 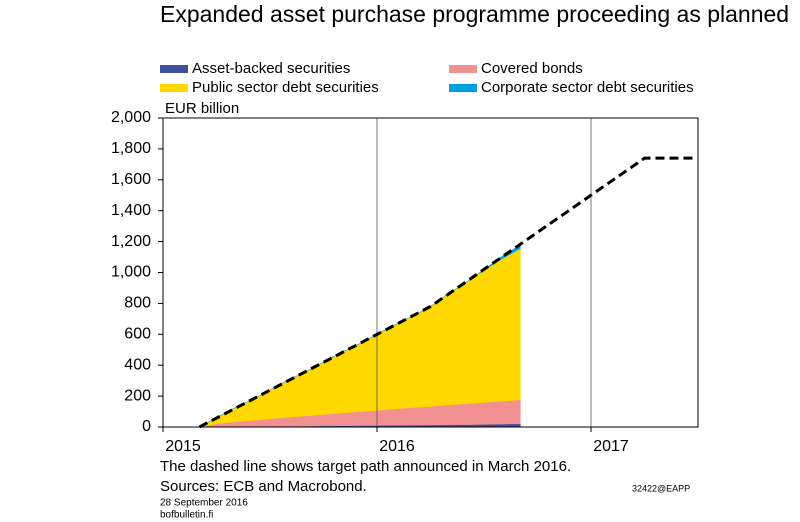 I want to click on legend-label: Public sector debt securities, so click(x=285, y=87).